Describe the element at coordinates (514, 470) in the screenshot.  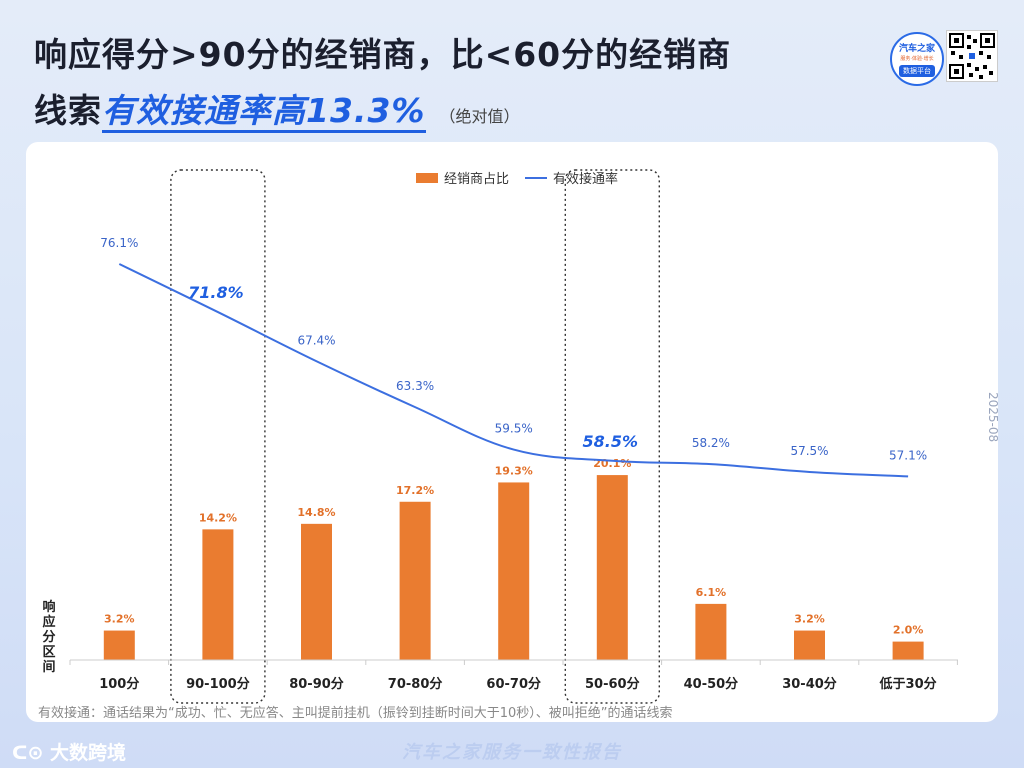
I see `bar-data-label: 19.3%` at that location.